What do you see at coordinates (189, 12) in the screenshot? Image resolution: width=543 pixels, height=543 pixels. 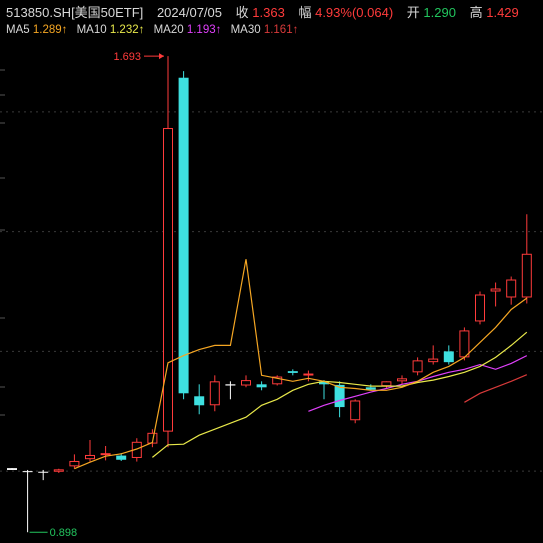 I see `quote-date: 2024/07/05` at bounding box center [189, 12].